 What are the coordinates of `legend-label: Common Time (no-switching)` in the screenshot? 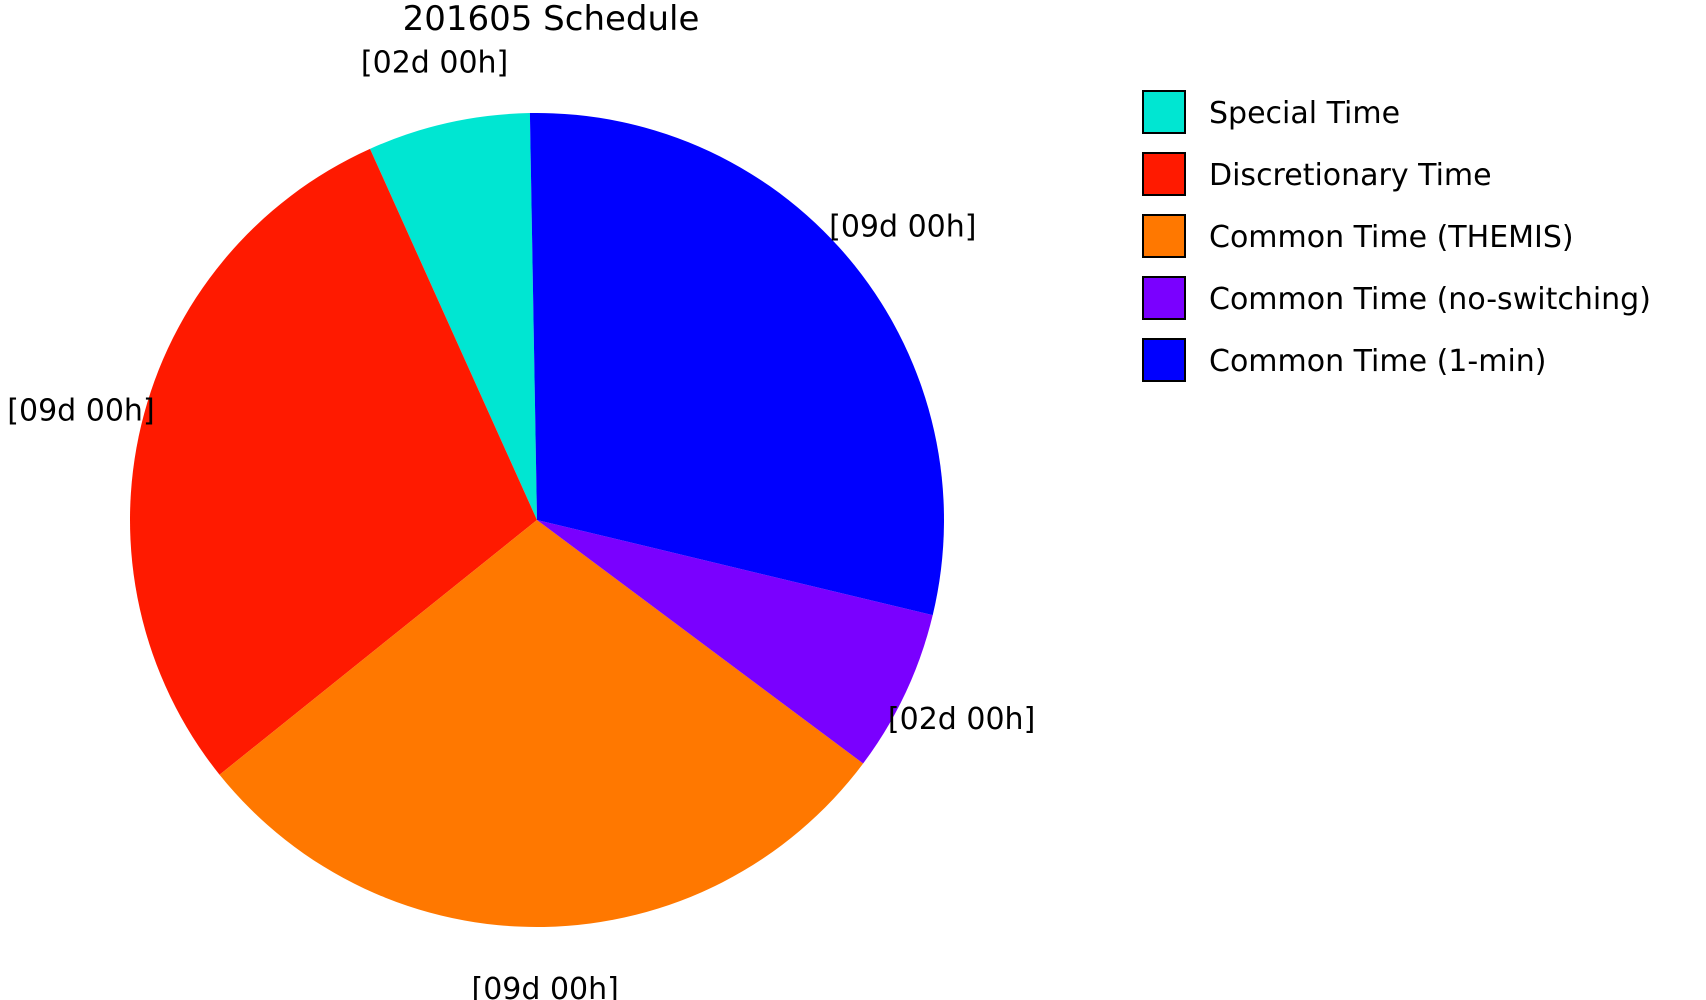 It's located at (1430, 299).